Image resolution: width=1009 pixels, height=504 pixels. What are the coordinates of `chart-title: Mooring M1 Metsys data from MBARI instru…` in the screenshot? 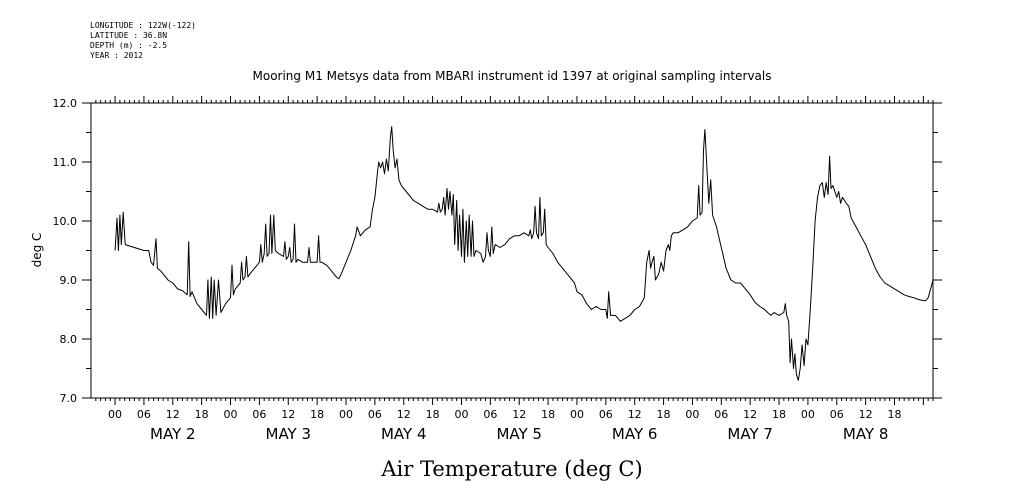 It's located at (512, 76).